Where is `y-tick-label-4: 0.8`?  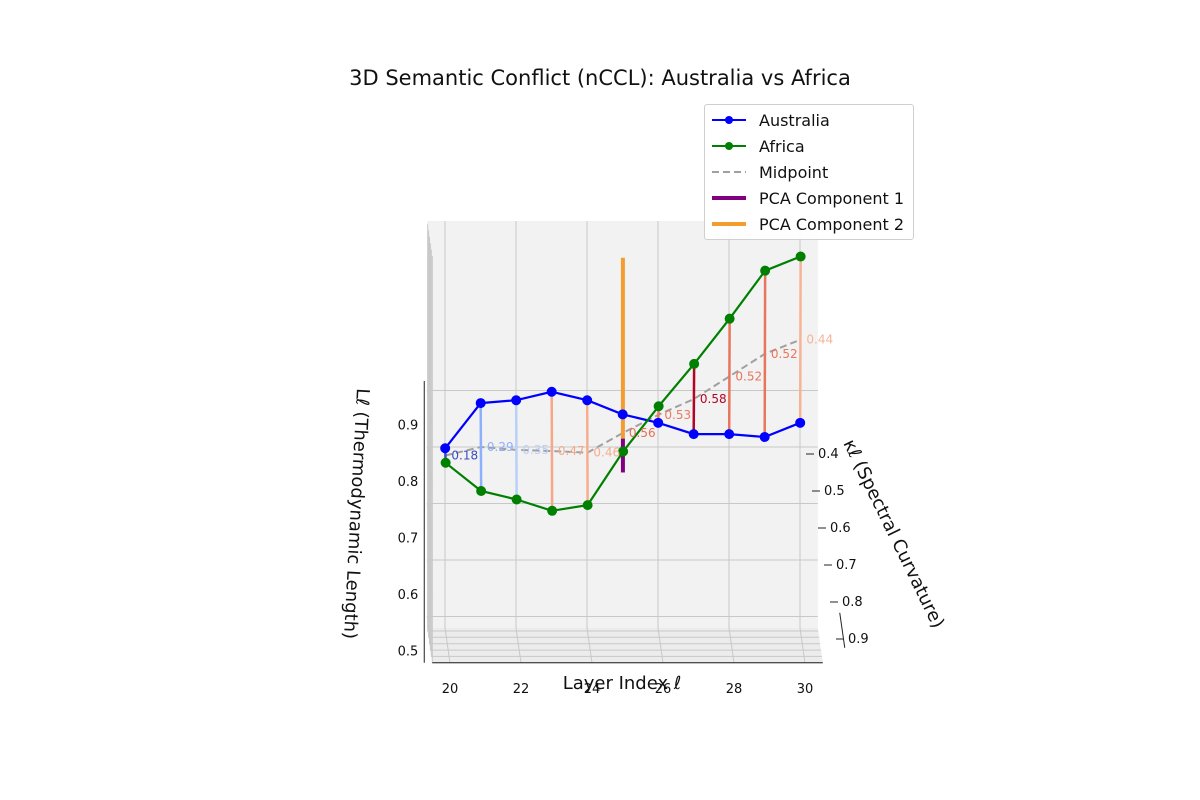 y-tick-label-4: 0.8 is located at coordinates (852, 602).